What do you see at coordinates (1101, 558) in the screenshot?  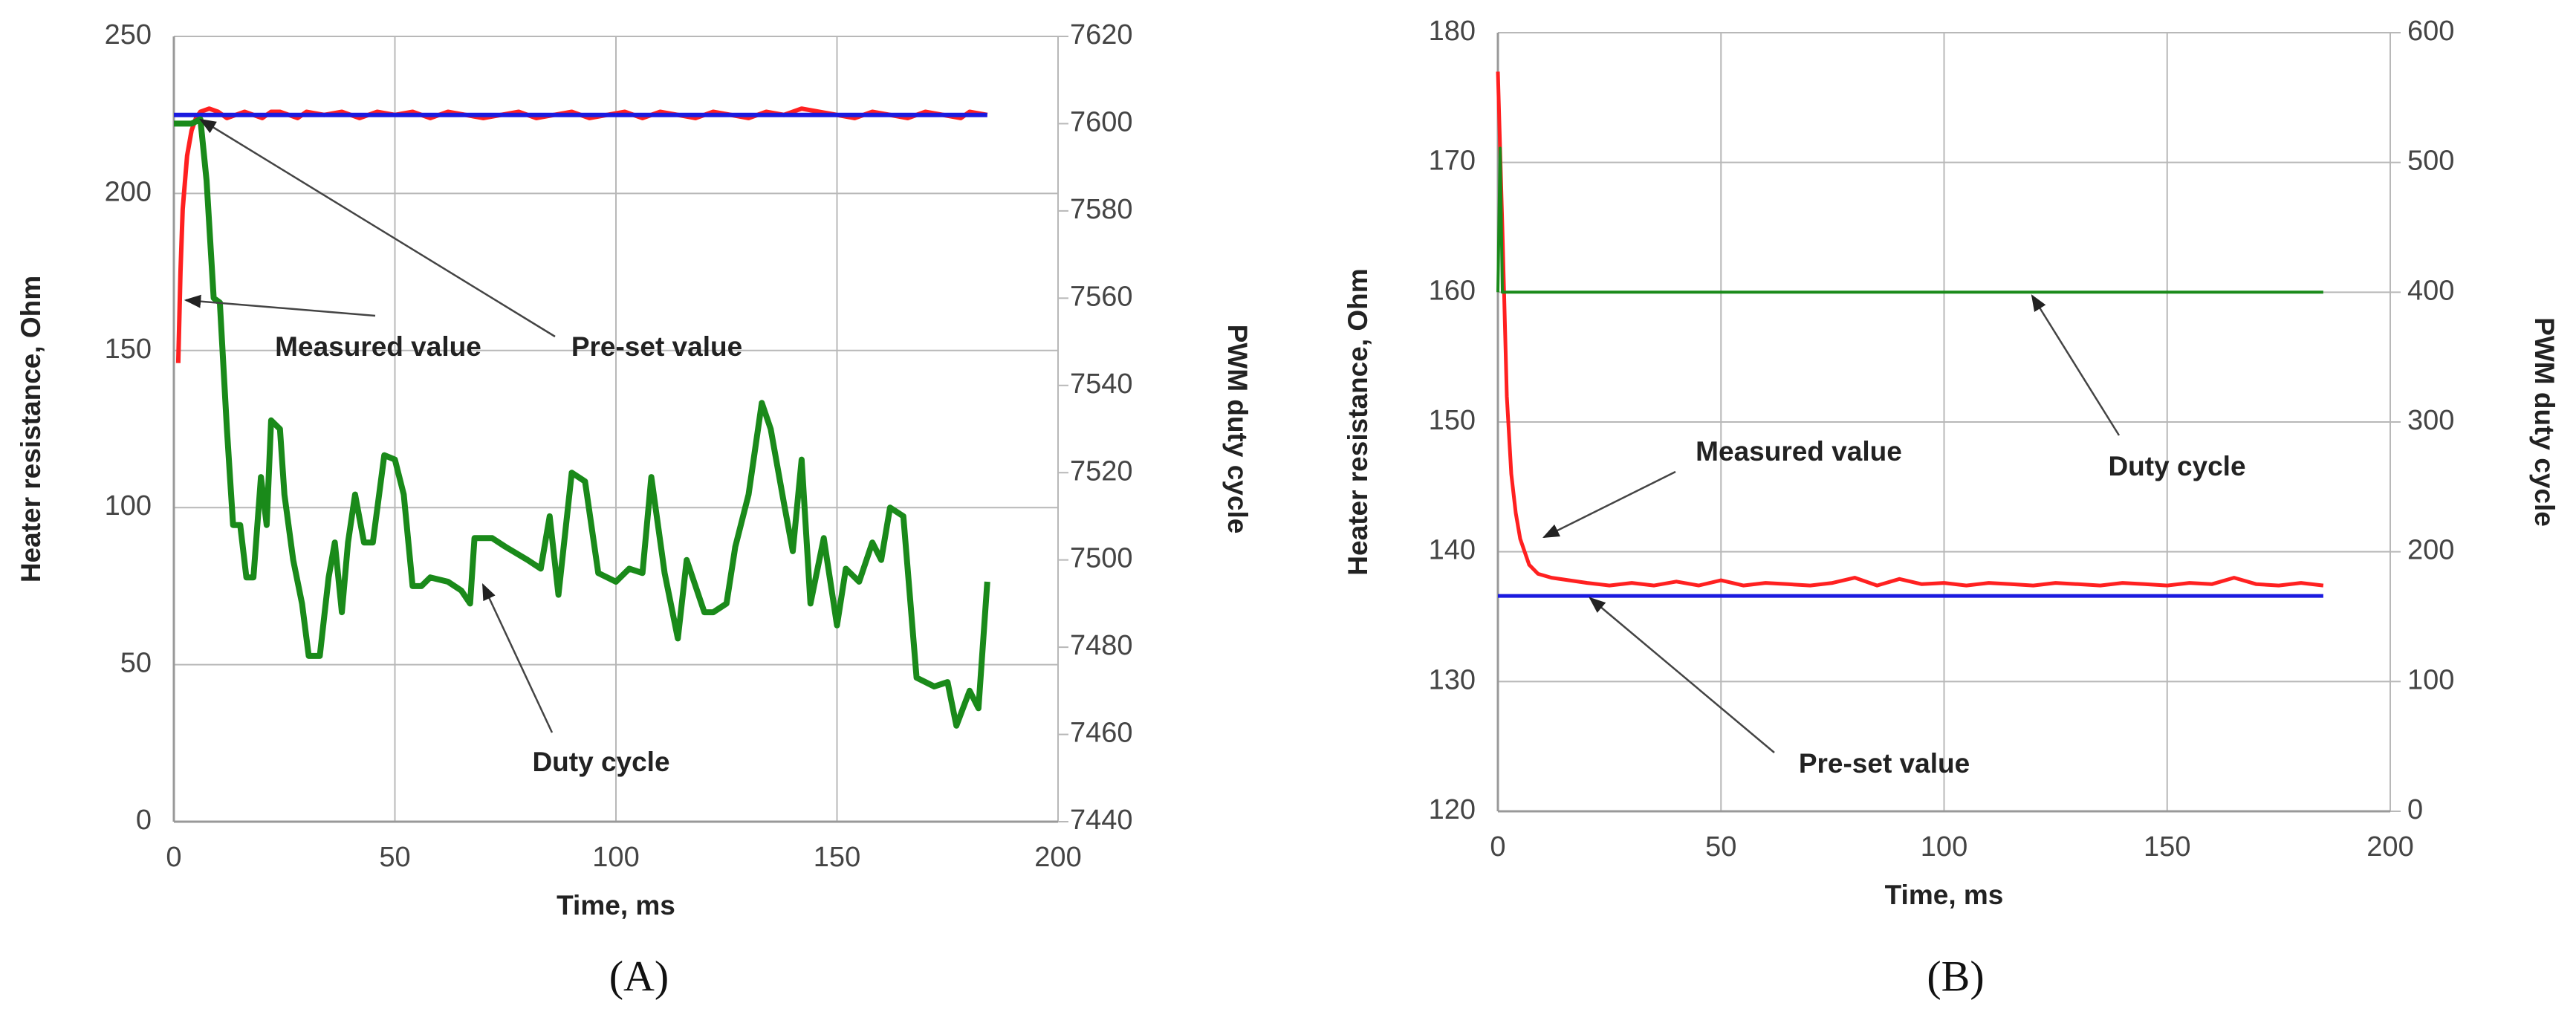 I see `y2-tick-label: 7500` at bounding box center [1101, 558].